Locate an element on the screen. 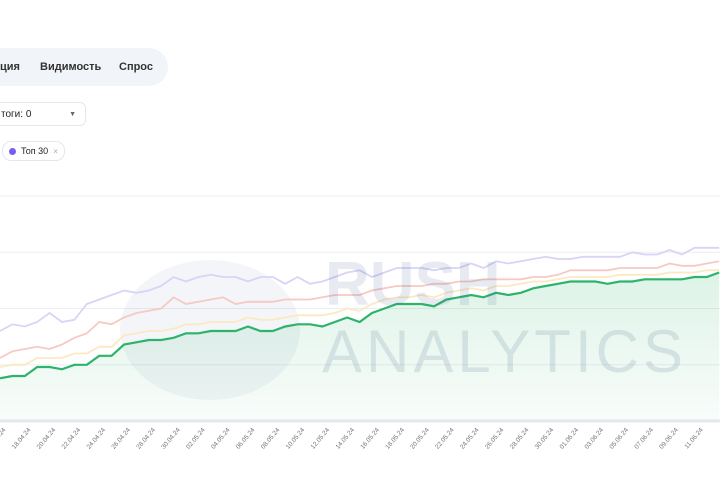 The image size is (720, 480). x-tick-label: 05.06.24 is located at coordinates (619, 438).